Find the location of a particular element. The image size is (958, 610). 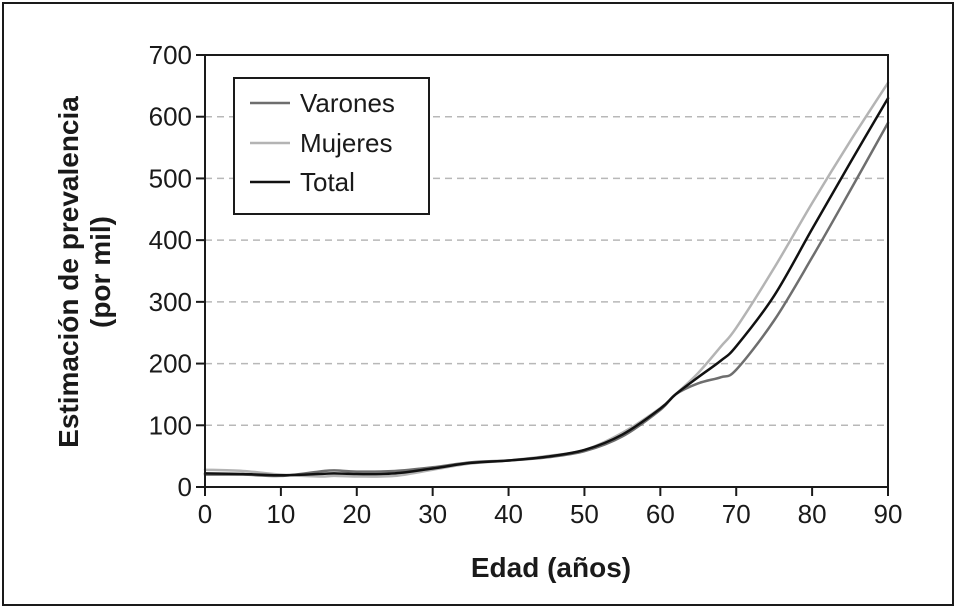

x-tick-label-90: 90 is located at coordinates (888, 514).